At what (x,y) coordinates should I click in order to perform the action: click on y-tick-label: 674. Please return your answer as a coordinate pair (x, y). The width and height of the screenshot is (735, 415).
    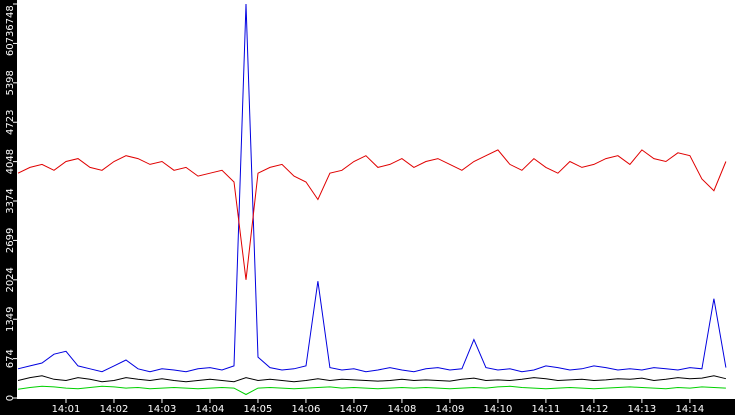
    Looking at the image, I should click on (10, 358).